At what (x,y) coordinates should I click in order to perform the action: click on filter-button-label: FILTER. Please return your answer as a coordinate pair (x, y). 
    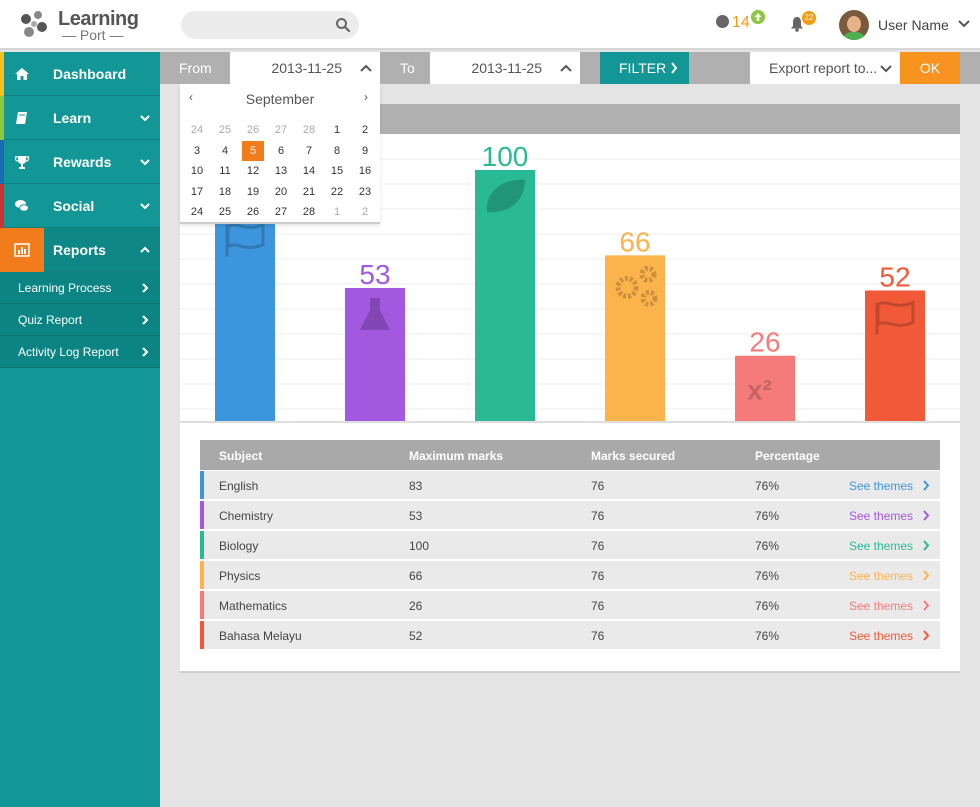
    Looking at the image, I should click on (643, 68).